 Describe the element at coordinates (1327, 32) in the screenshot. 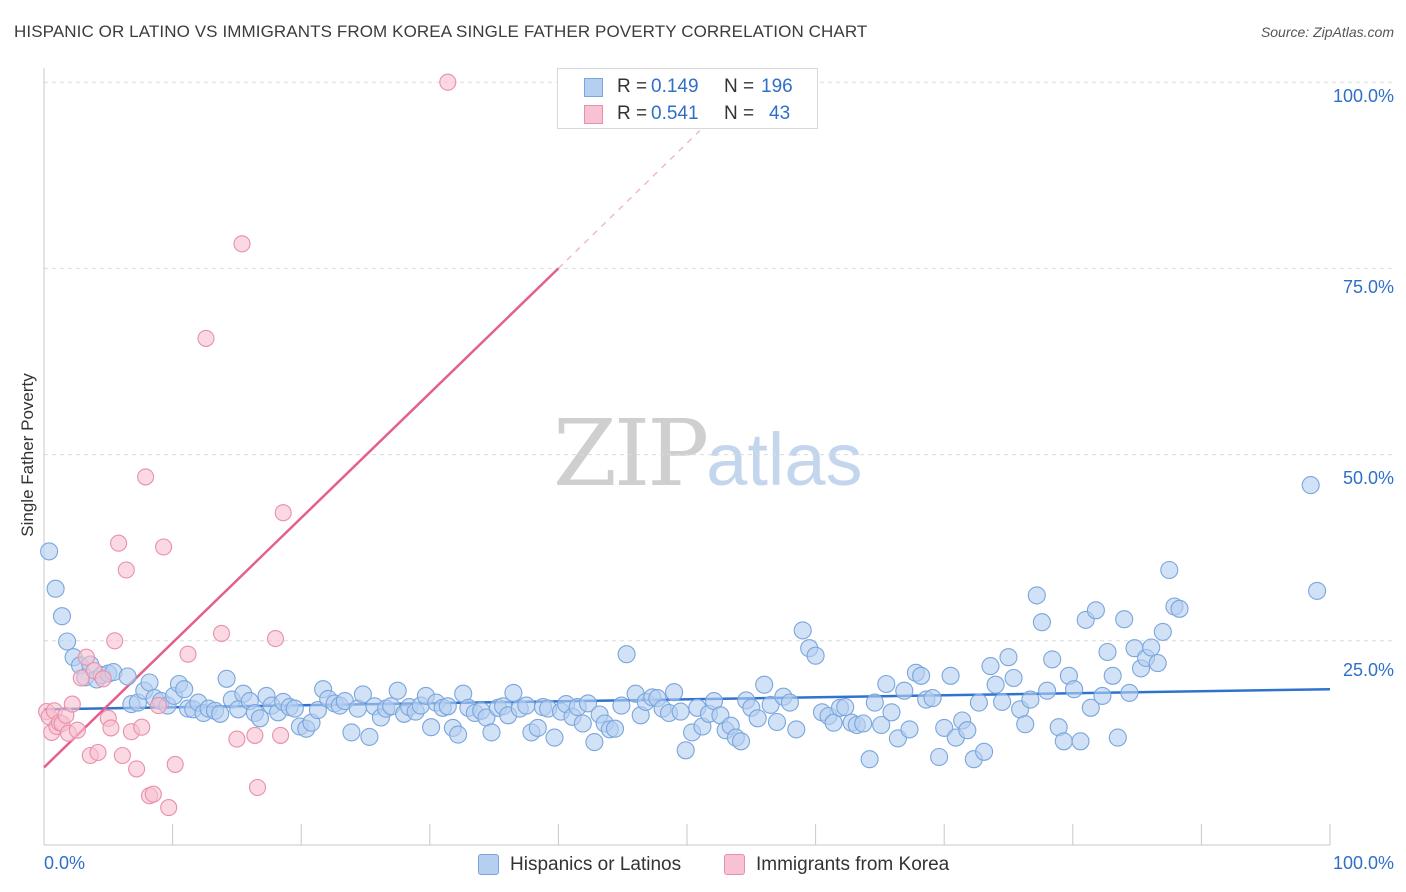

I see `source-credit: Source: ZipAtlas.com` at that location.